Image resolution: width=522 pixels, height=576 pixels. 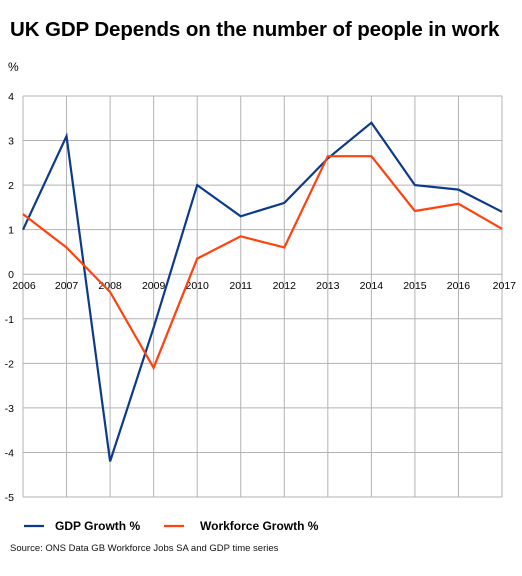 What do you see at coordinates (198, 286) in the screenshot?
I see `x-tick-label: 2010` at bounding box center [198, 286].